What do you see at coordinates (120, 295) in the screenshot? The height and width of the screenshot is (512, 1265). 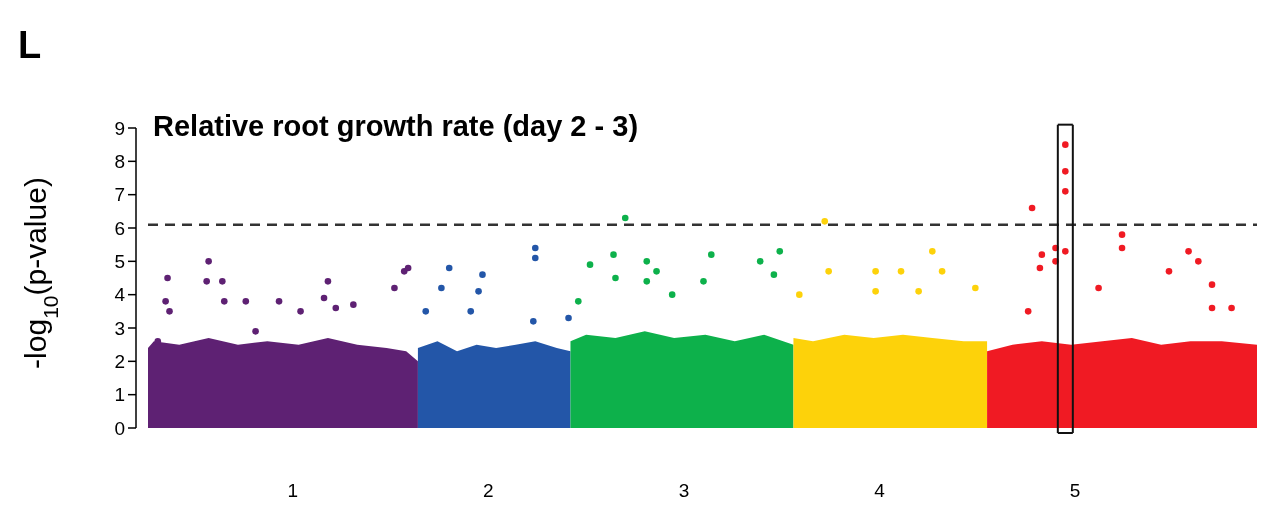 I see `y-tick-label: 4` at bounding box center [120, 295].